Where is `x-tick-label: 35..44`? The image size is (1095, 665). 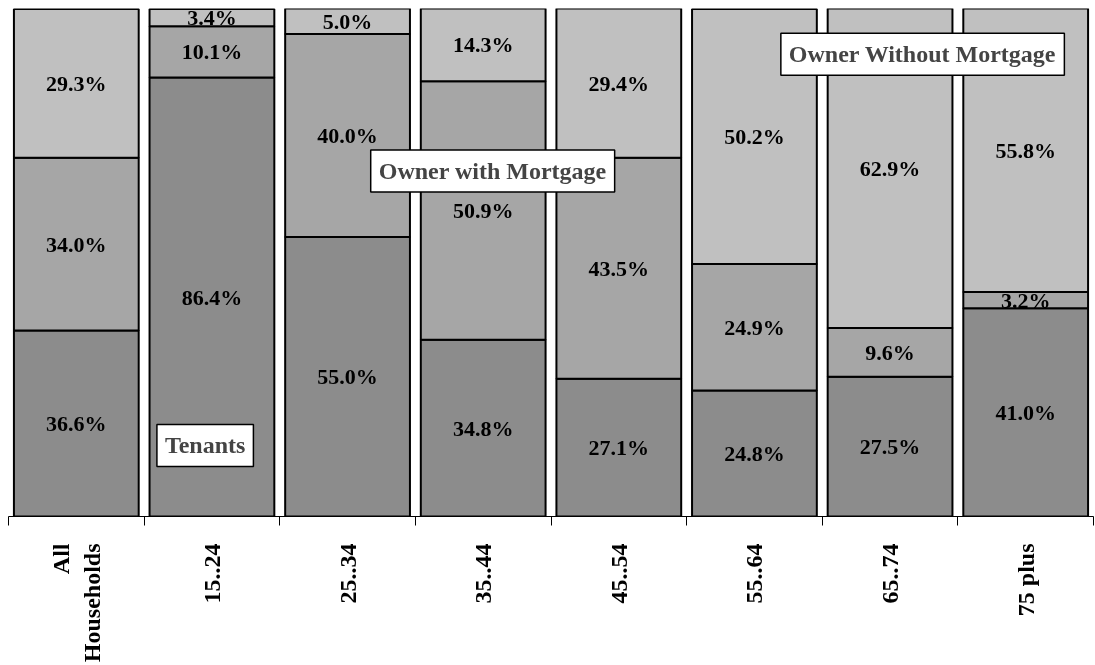 x-tick-label: 35..44 is located at coordinates (483, 573).